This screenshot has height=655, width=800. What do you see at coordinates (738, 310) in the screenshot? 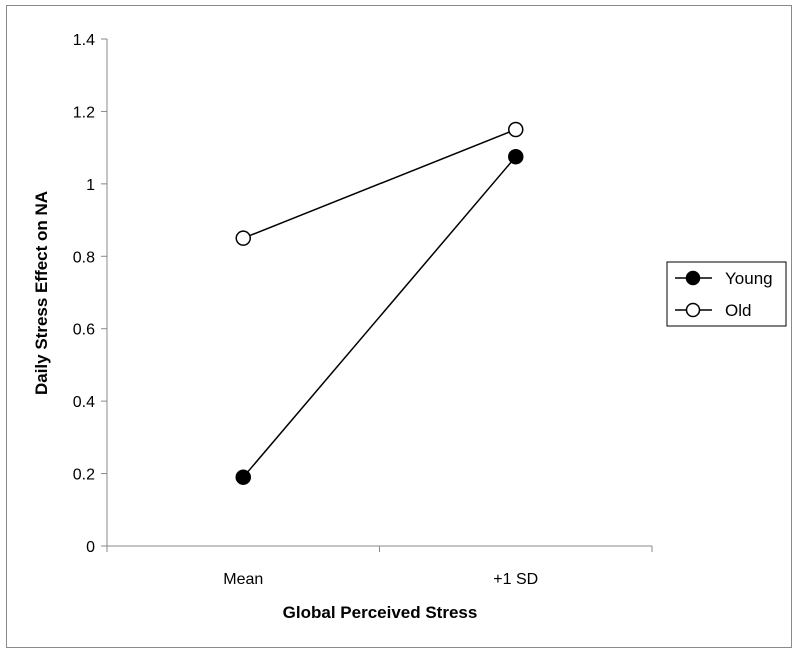
I see `legend-label-old: Old` at bounding box center [738, 310].